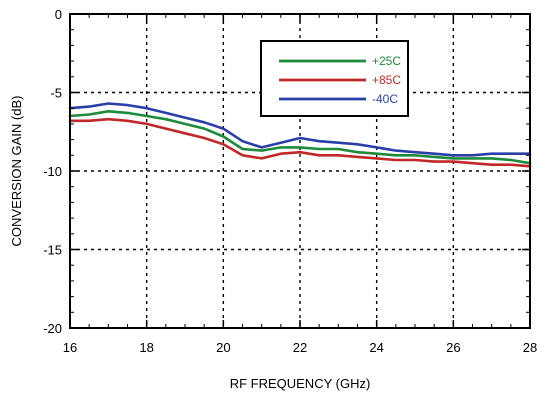 The image size is (542, 394). Describe the element at coordinates (530, 347) in the screenshot. I see `x-tick-label: 28` at that location.